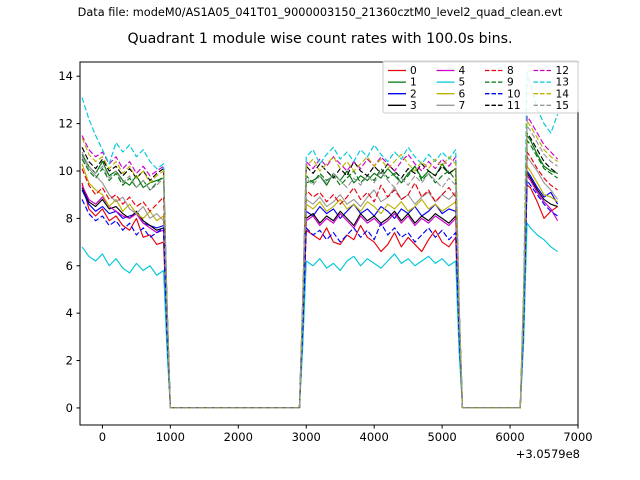 The height and width of the screenshot is (480, 640). What do you see at coordinates (374, 437) in the screenshot?
I see `x-tick-label: 4000` at bounding box center [374, 437].